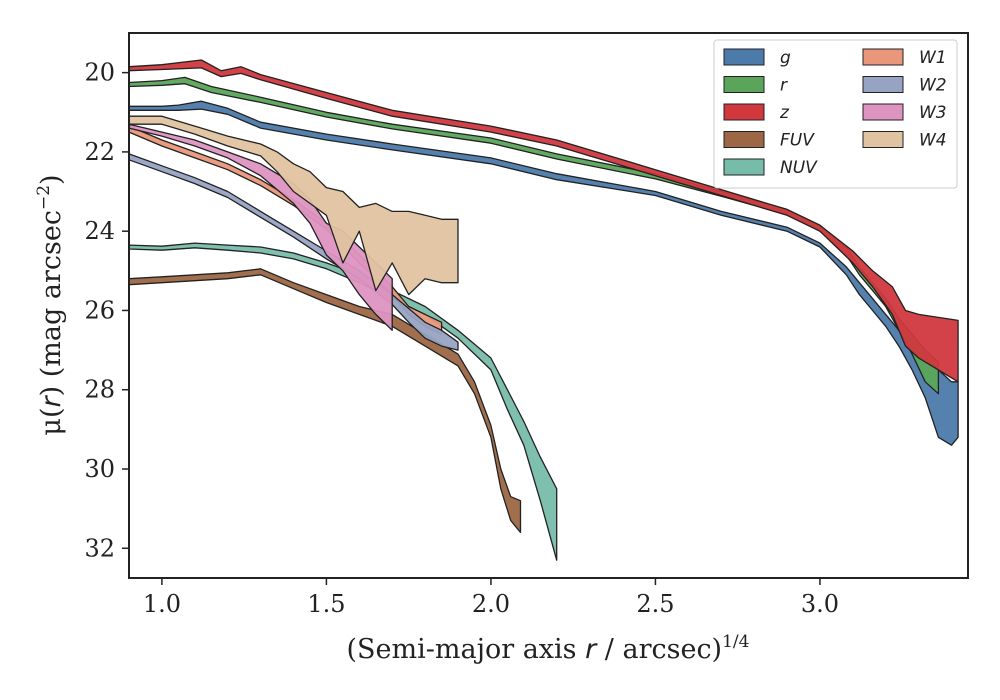 The height and width of the screenshot is (700, 1000). I want to click on y-tick-label: 26, so click(99, 310).